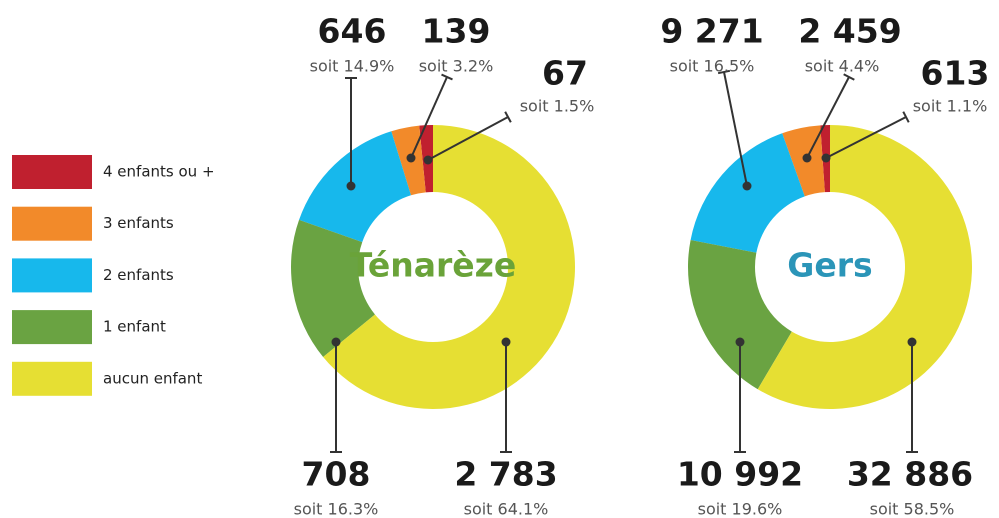 The width and height of the screenshot is (999, 518). Describe the element at coordinates (829, 265) in the screenshot. I see `donut-title: Gers` at that location.